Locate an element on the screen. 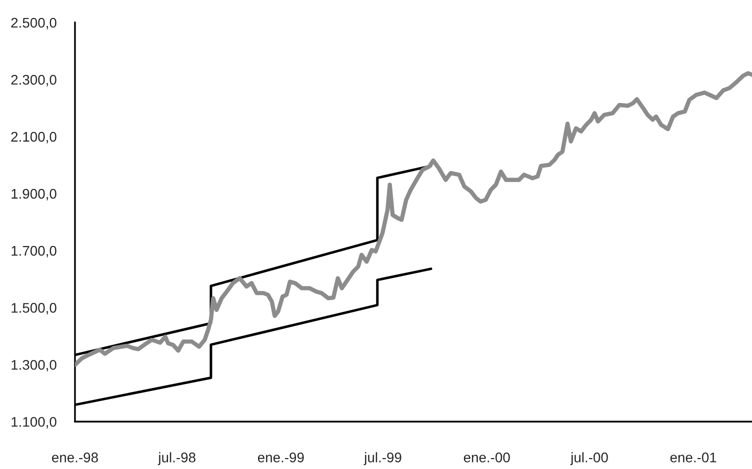  y-tick-label: 1.500,0 is located at coordinates (34, 308).